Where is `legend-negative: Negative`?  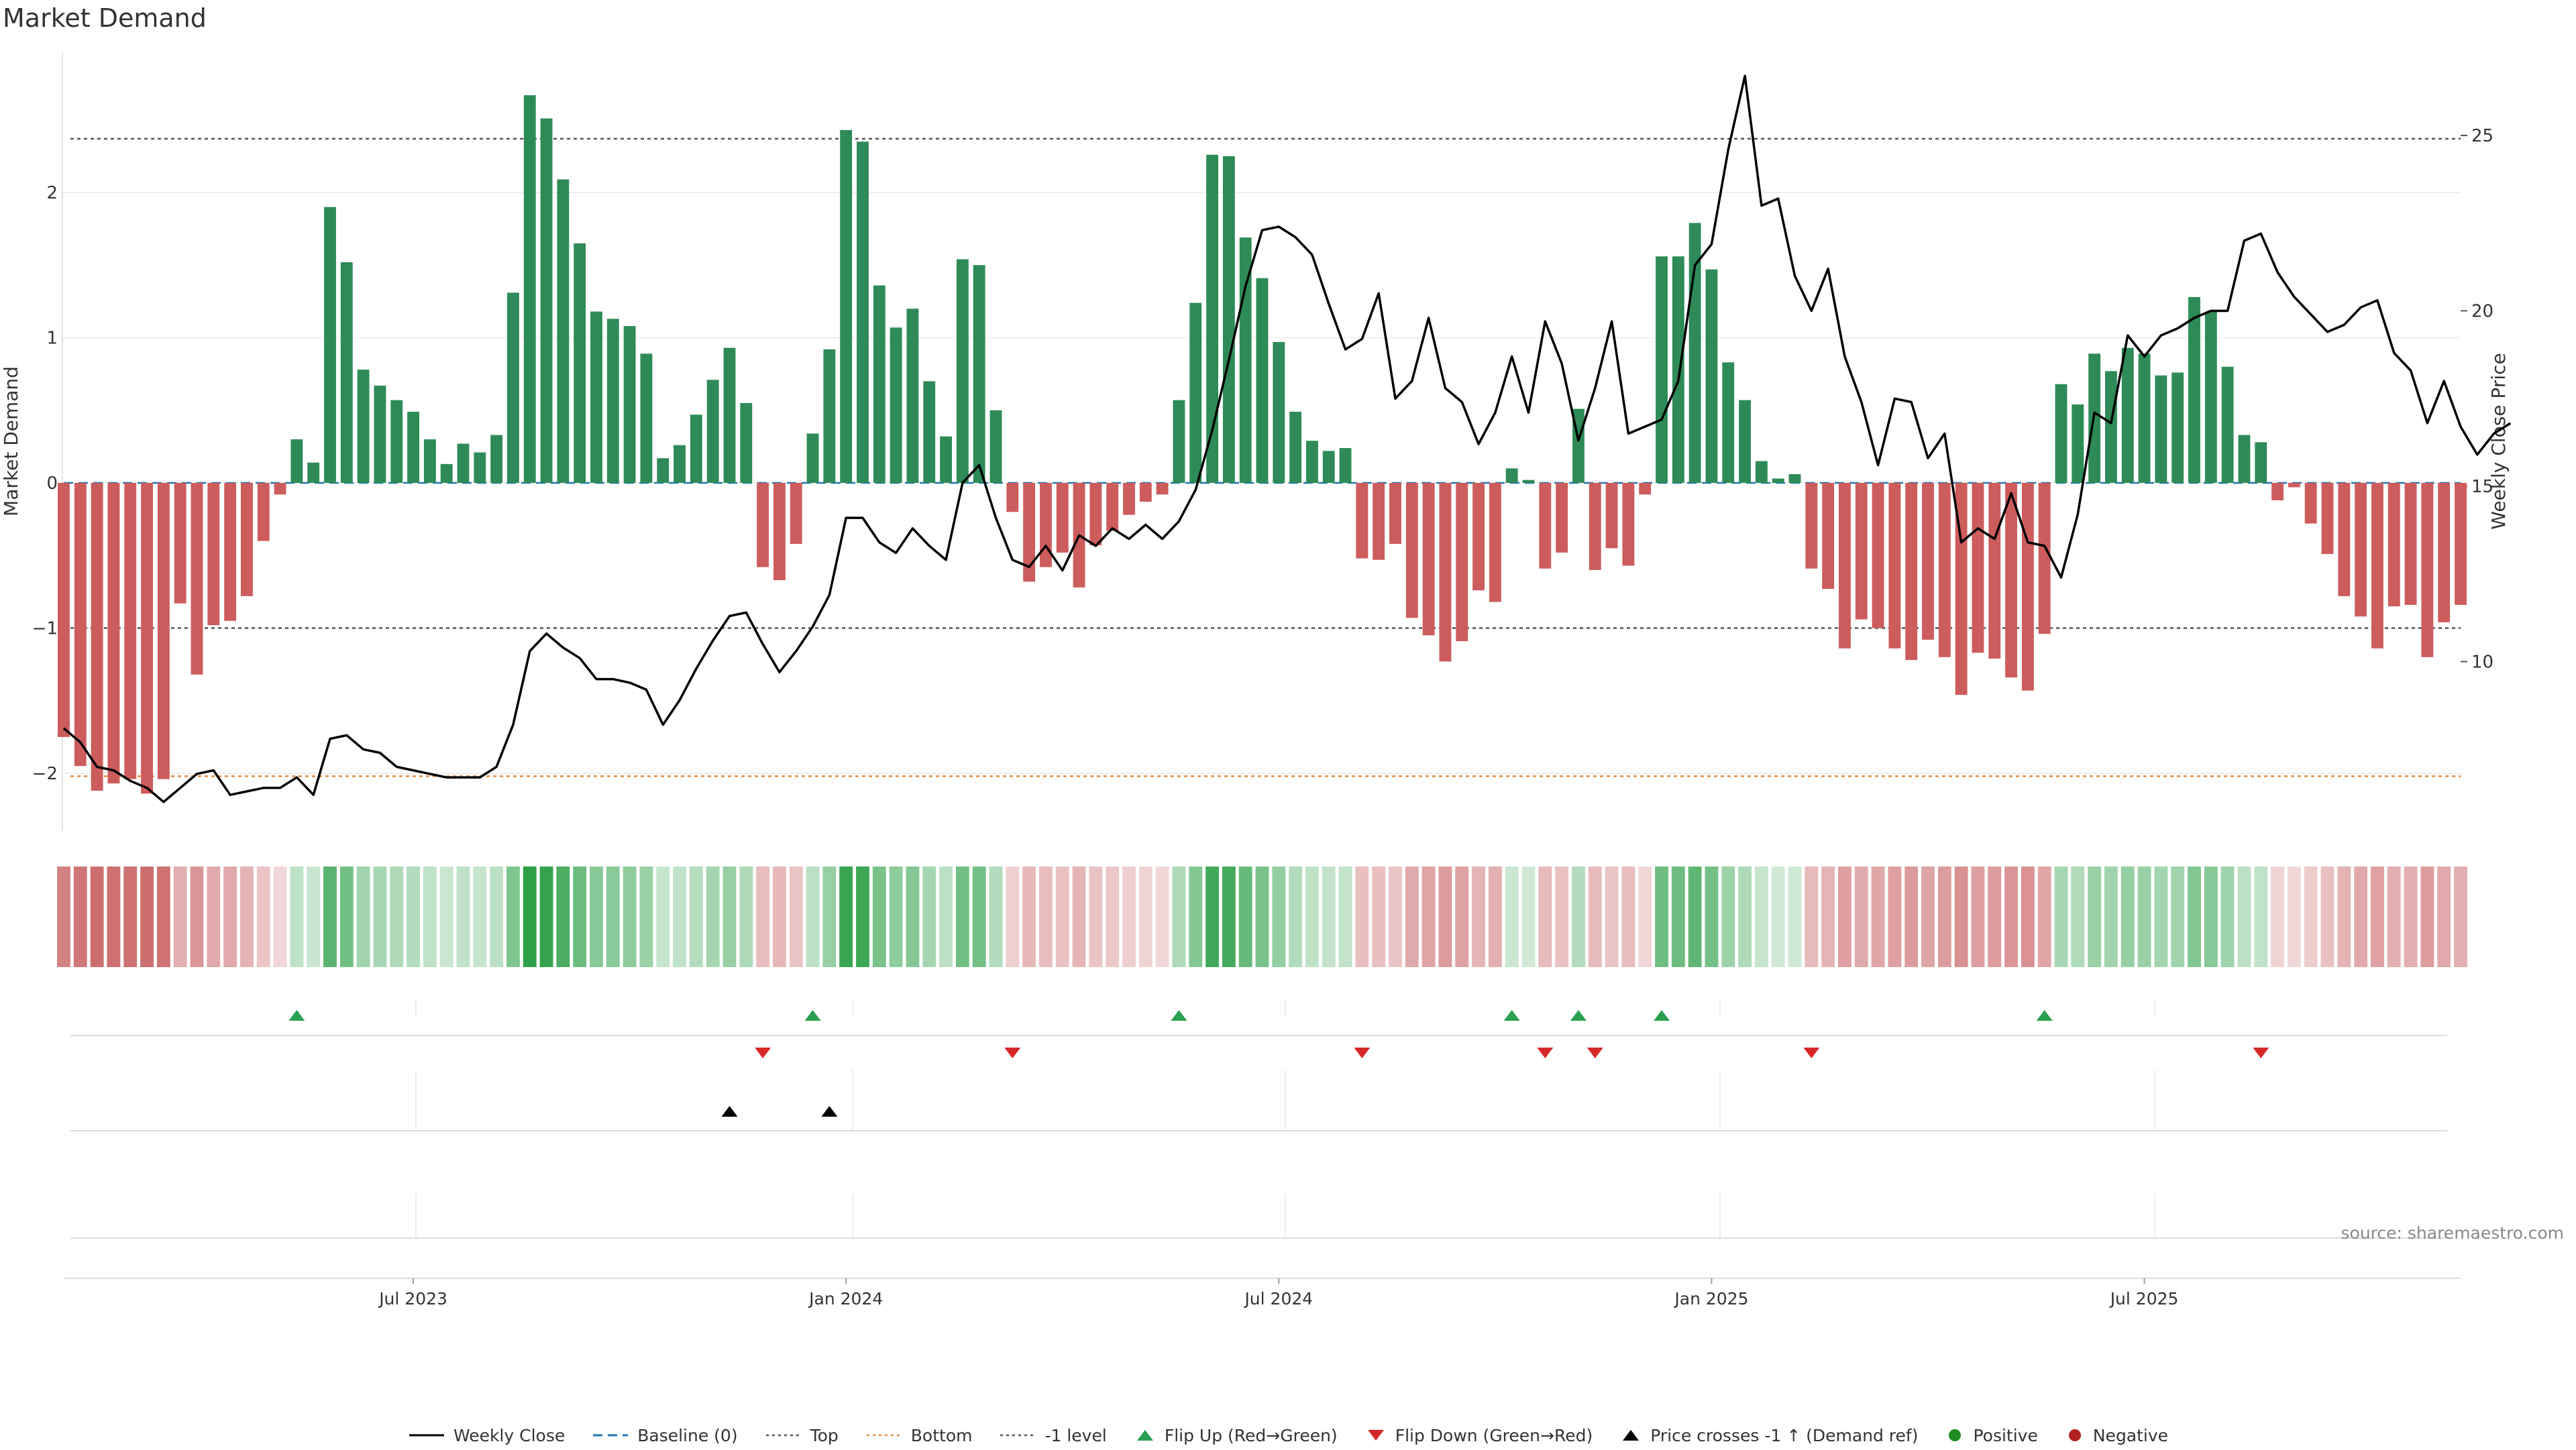
legend-negative: Negative is located at coordinates (2116, 1435).